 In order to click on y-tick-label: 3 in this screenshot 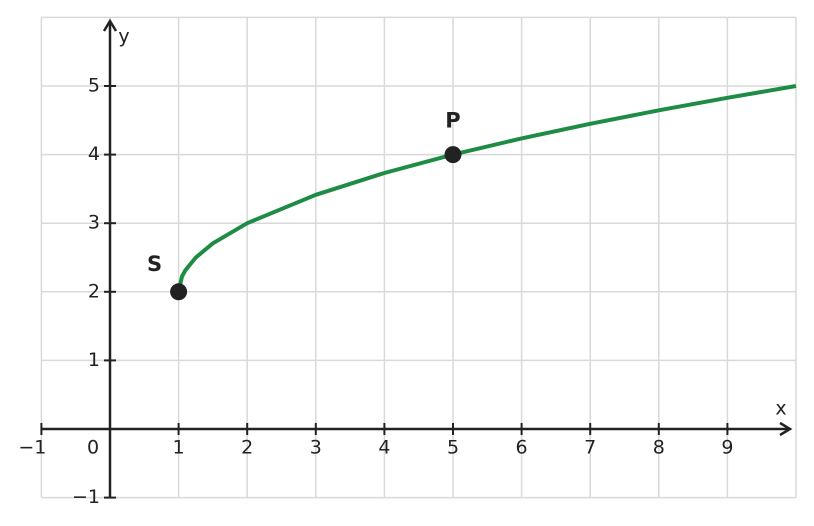, I will do `click(94, 223)`.